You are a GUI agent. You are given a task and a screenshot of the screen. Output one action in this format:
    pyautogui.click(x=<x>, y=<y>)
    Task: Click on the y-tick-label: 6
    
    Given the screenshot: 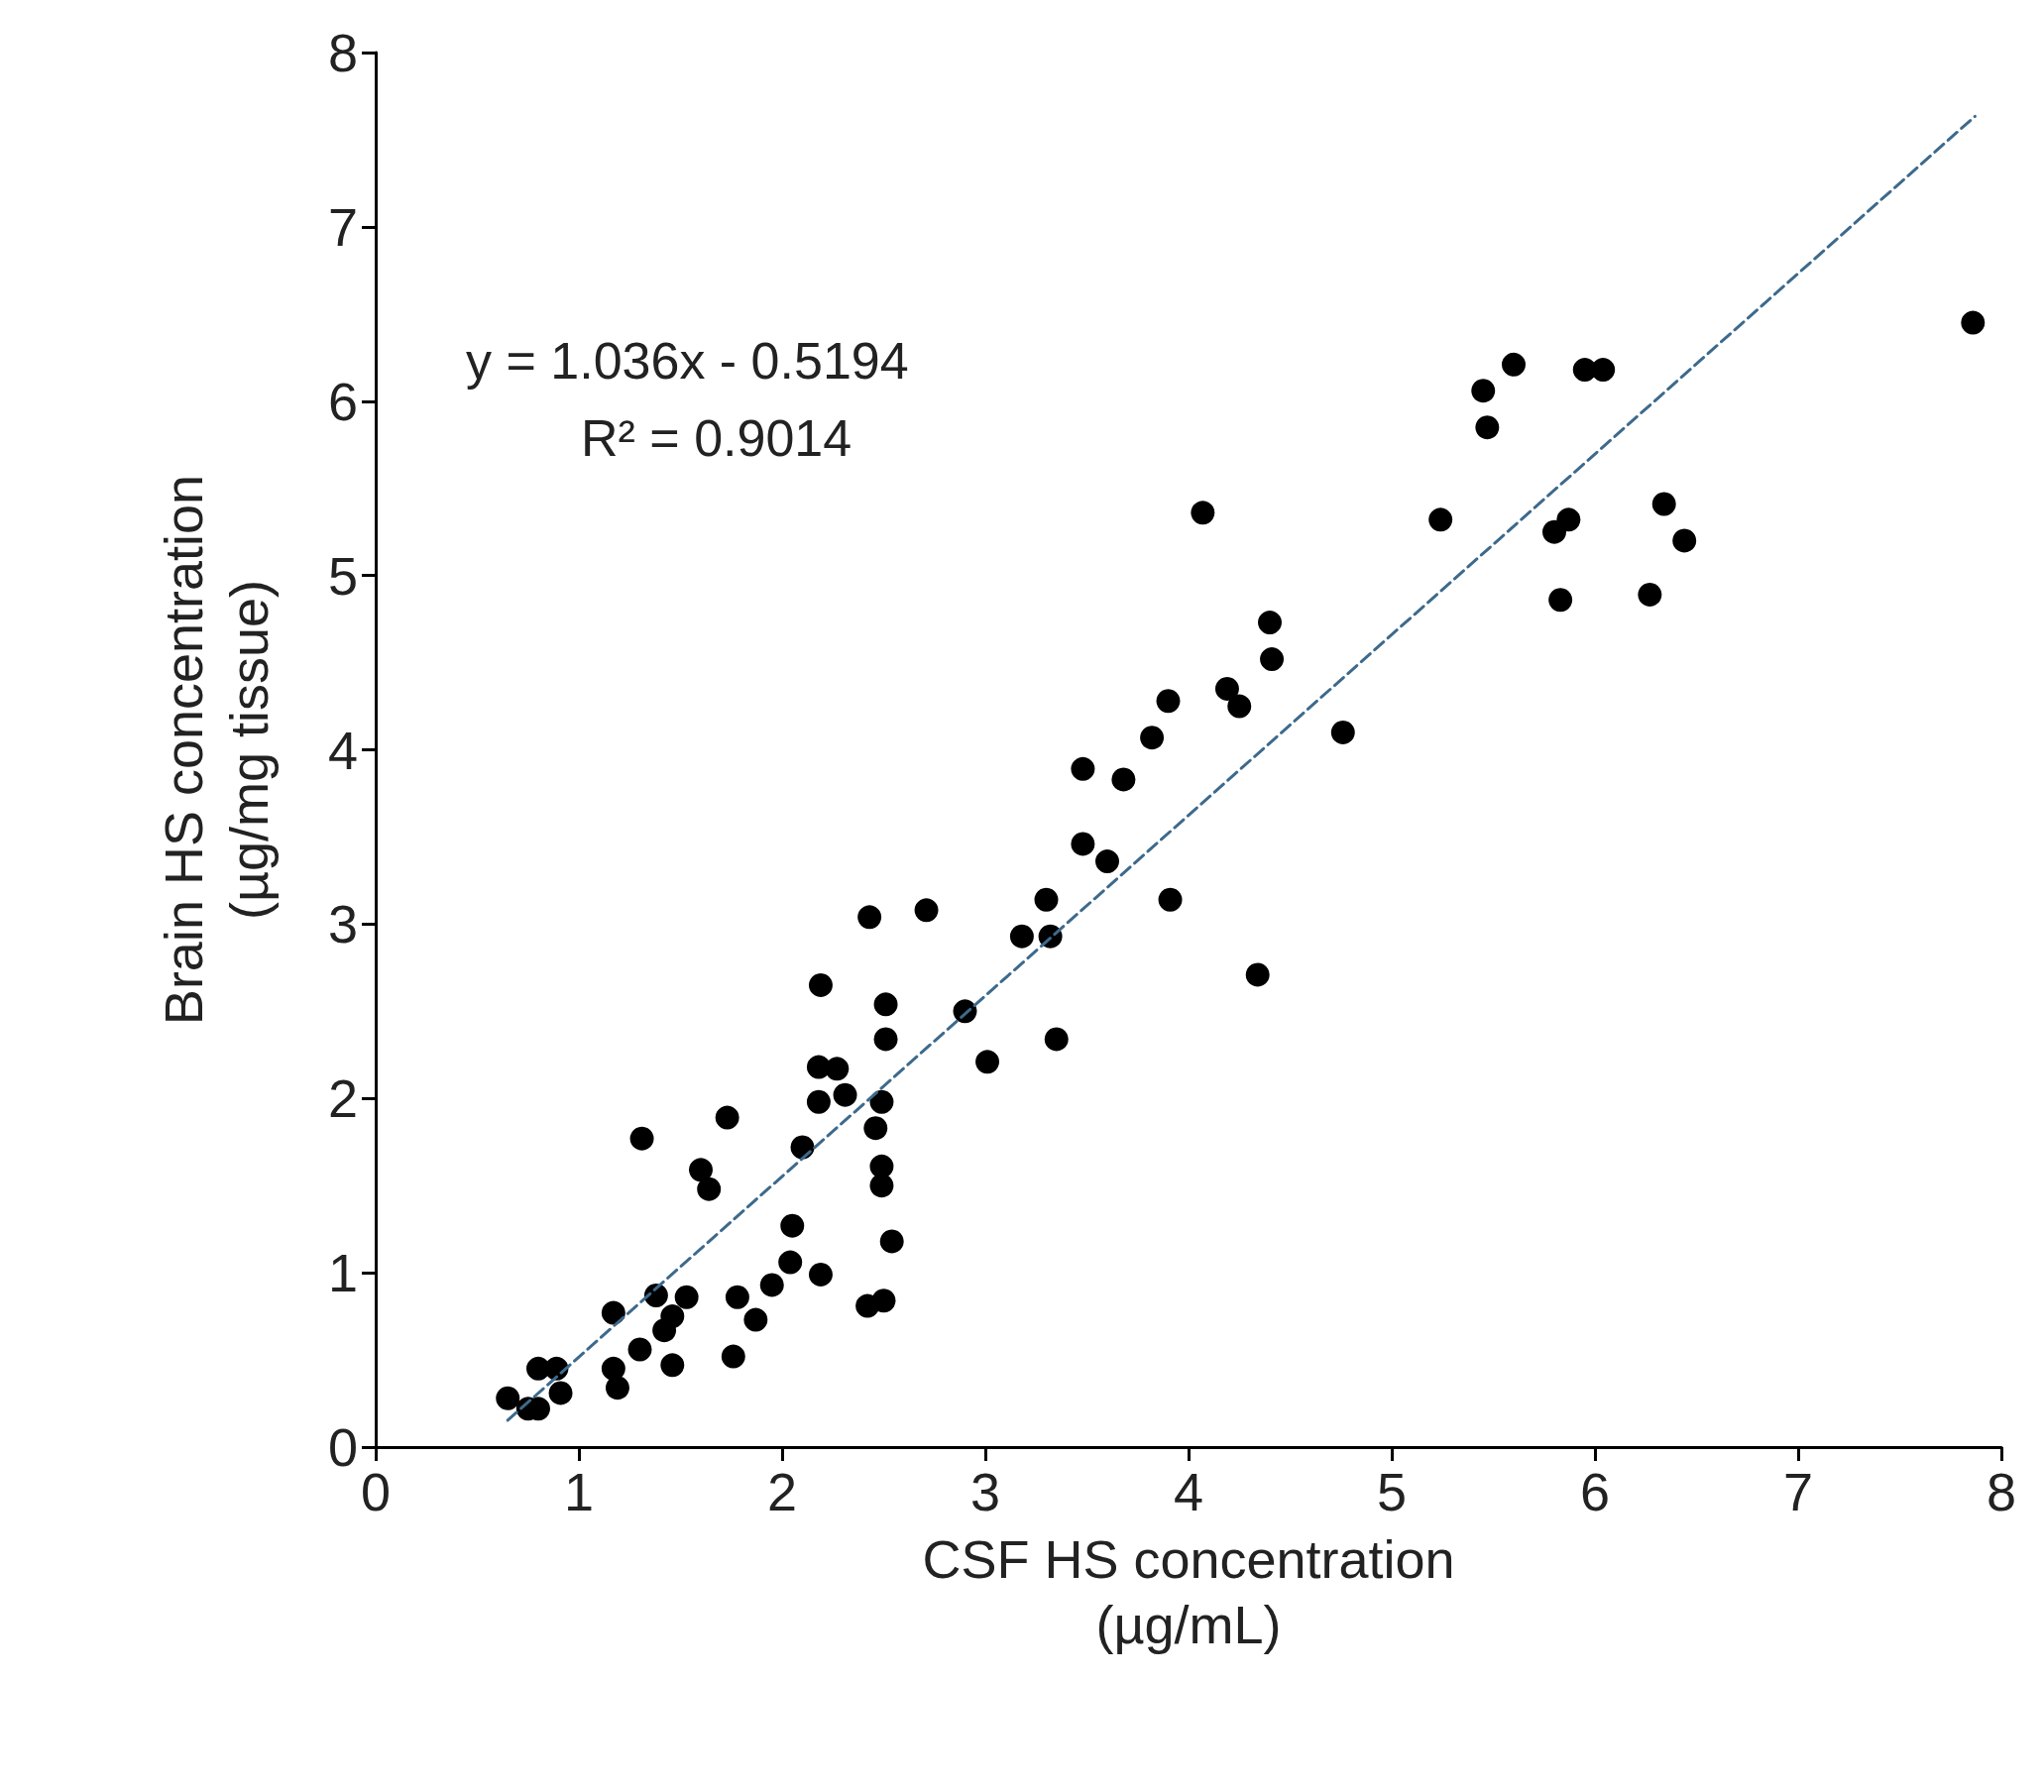 What is the action you would take?
    pyautogui.click(x=342, y=401)
    